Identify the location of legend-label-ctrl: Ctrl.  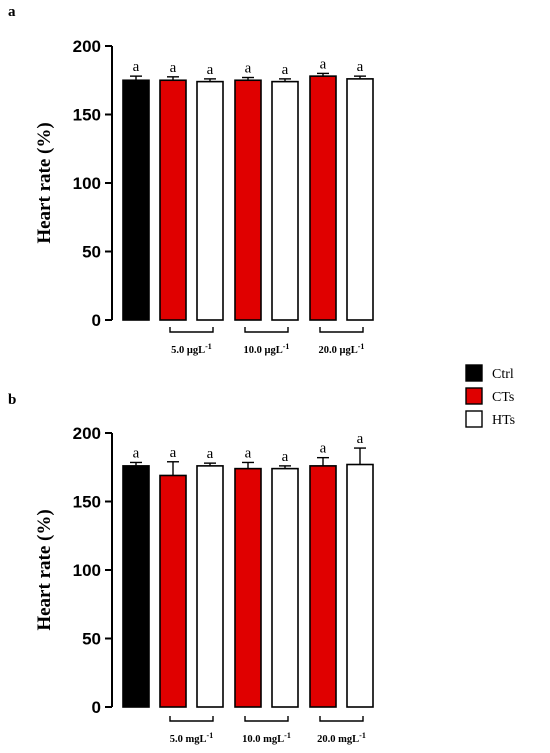
(503, 374).